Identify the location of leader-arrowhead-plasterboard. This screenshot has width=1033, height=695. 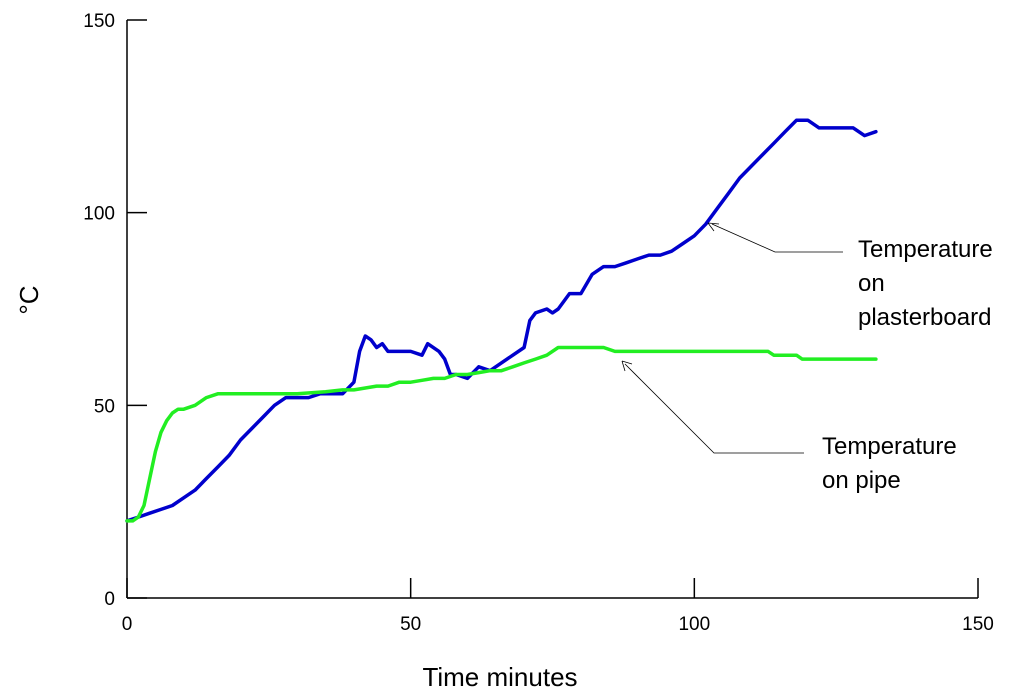
(713, 227).